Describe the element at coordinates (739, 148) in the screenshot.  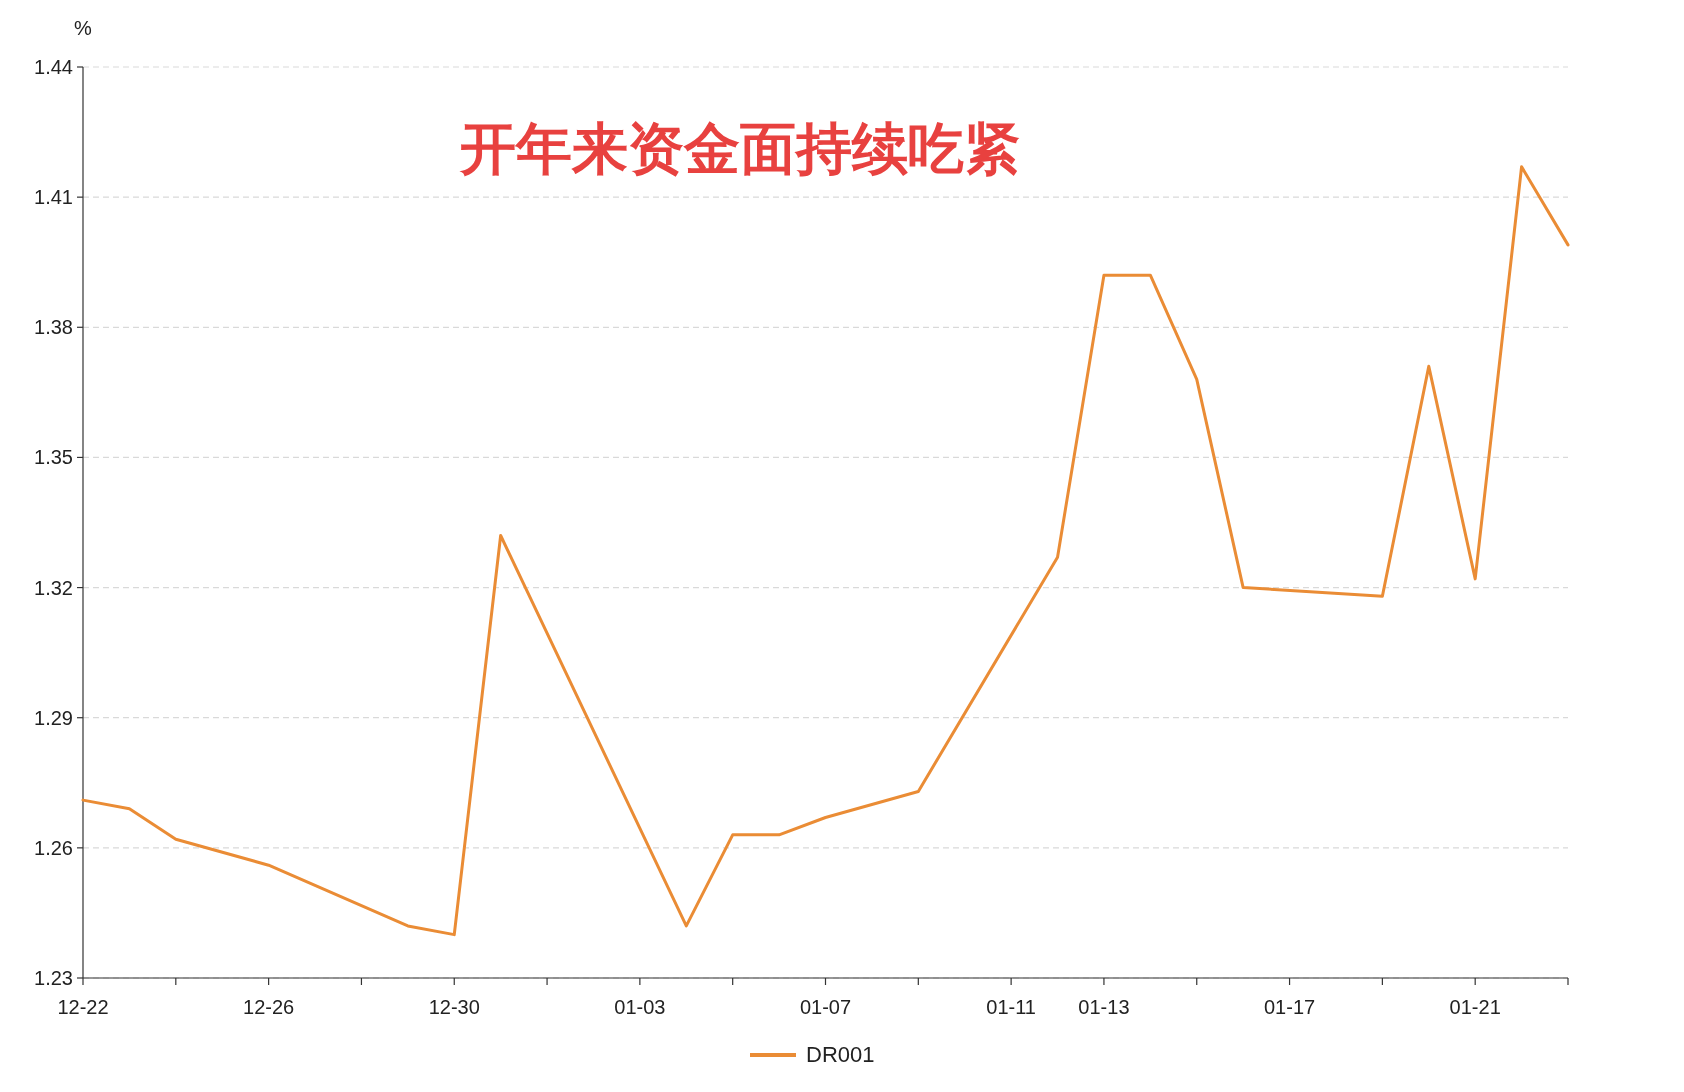
I see `text: 开年来资金面持续吃紧` at that location.